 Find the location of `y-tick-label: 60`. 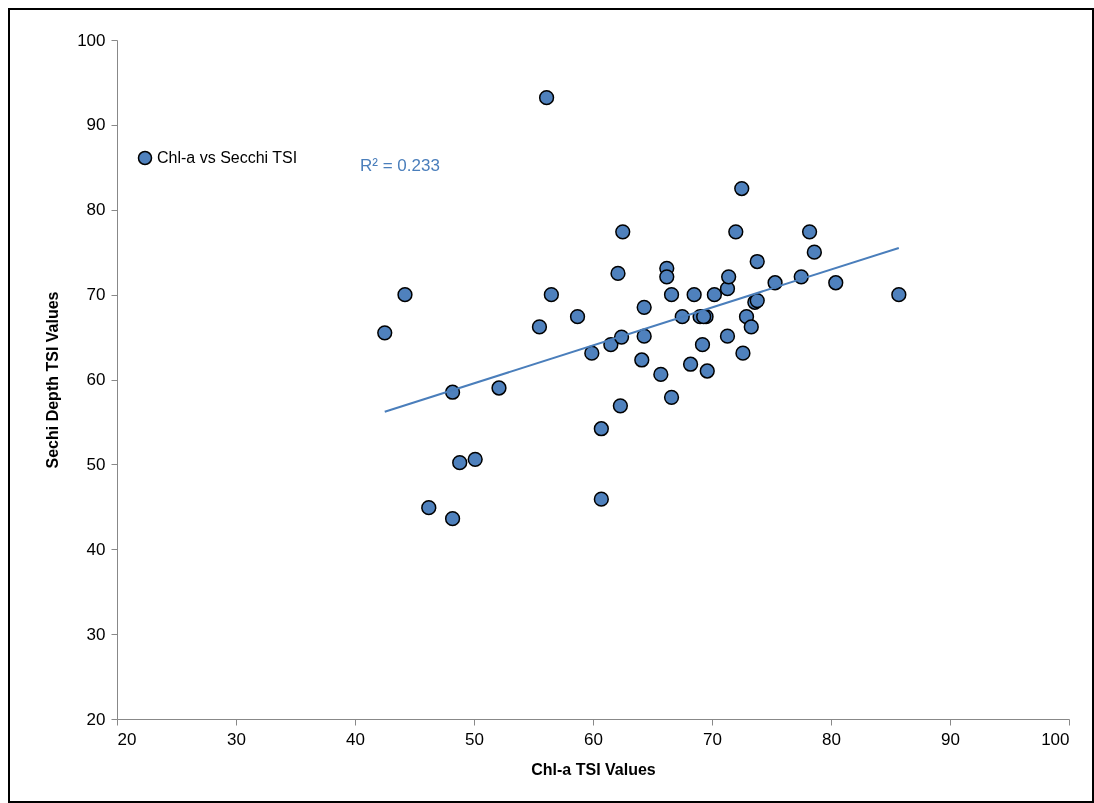

y-tick-label: 60 is located at coordinates (96, 379).